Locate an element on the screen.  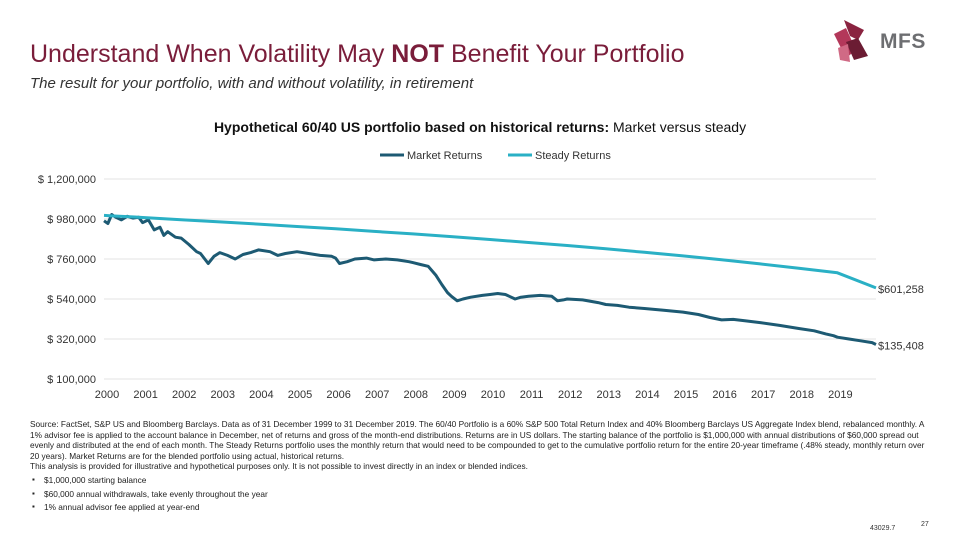
mfs-logo-text: MFS is located at coordinates (903, 41).